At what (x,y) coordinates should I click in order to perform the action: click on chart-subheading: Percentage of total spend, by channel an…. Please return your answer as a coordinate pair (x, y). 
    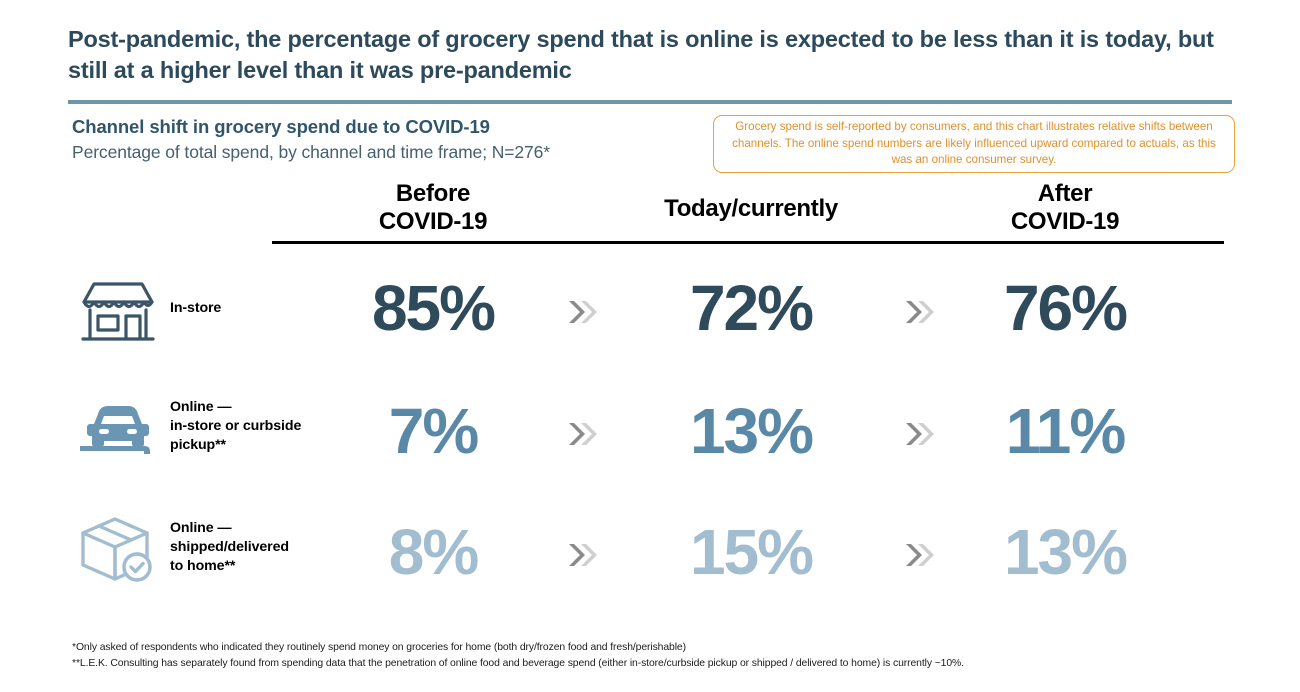
    Looking at the image, I should click on (311, 152).